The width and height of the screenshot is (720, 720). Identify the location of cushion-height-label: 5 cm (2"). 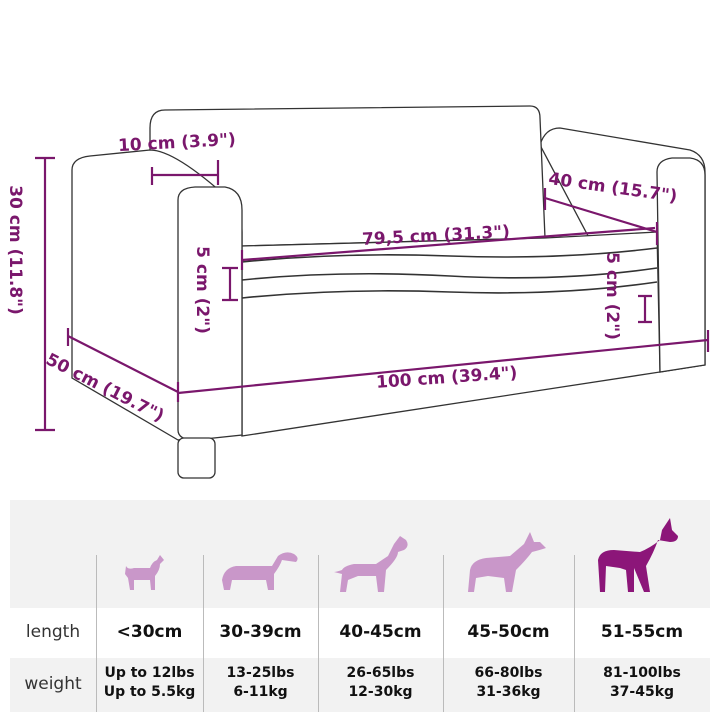
(201, 290).